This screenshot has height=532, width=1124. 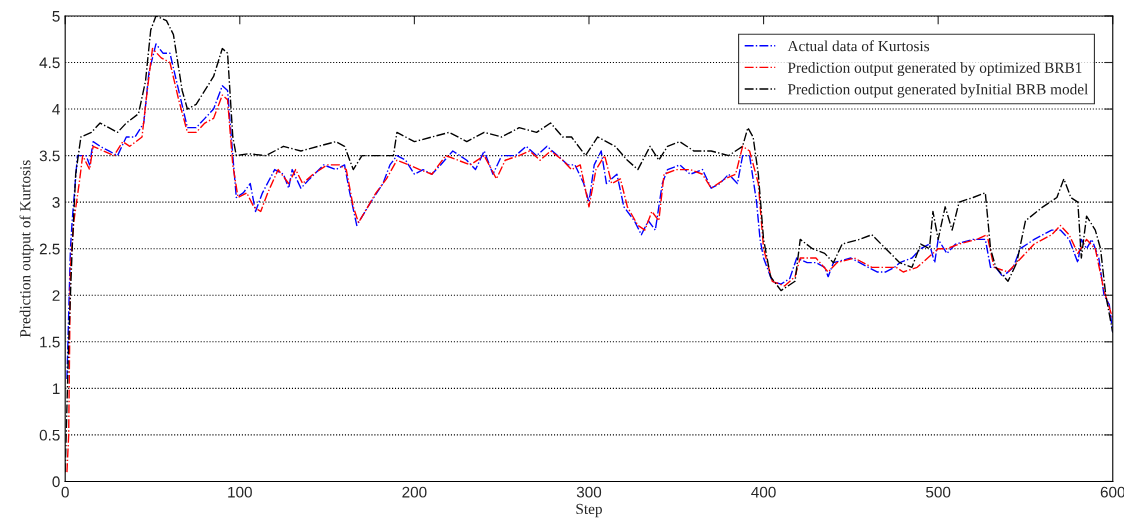 What do you see at coordinates (49, 435) in the screenshot?
I see `y-tick-label: 0.5` at bounding box center [49, 435].